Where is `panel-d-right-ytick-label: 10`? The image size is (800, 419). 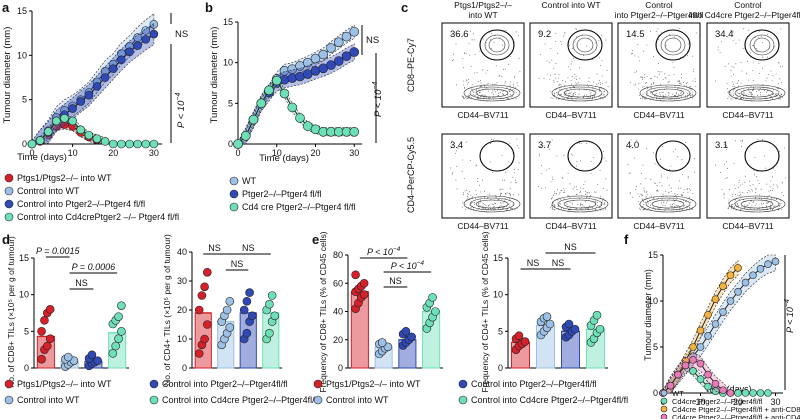 panel-d-right-ytick-label: 10 is located at coordinates (182, 339).